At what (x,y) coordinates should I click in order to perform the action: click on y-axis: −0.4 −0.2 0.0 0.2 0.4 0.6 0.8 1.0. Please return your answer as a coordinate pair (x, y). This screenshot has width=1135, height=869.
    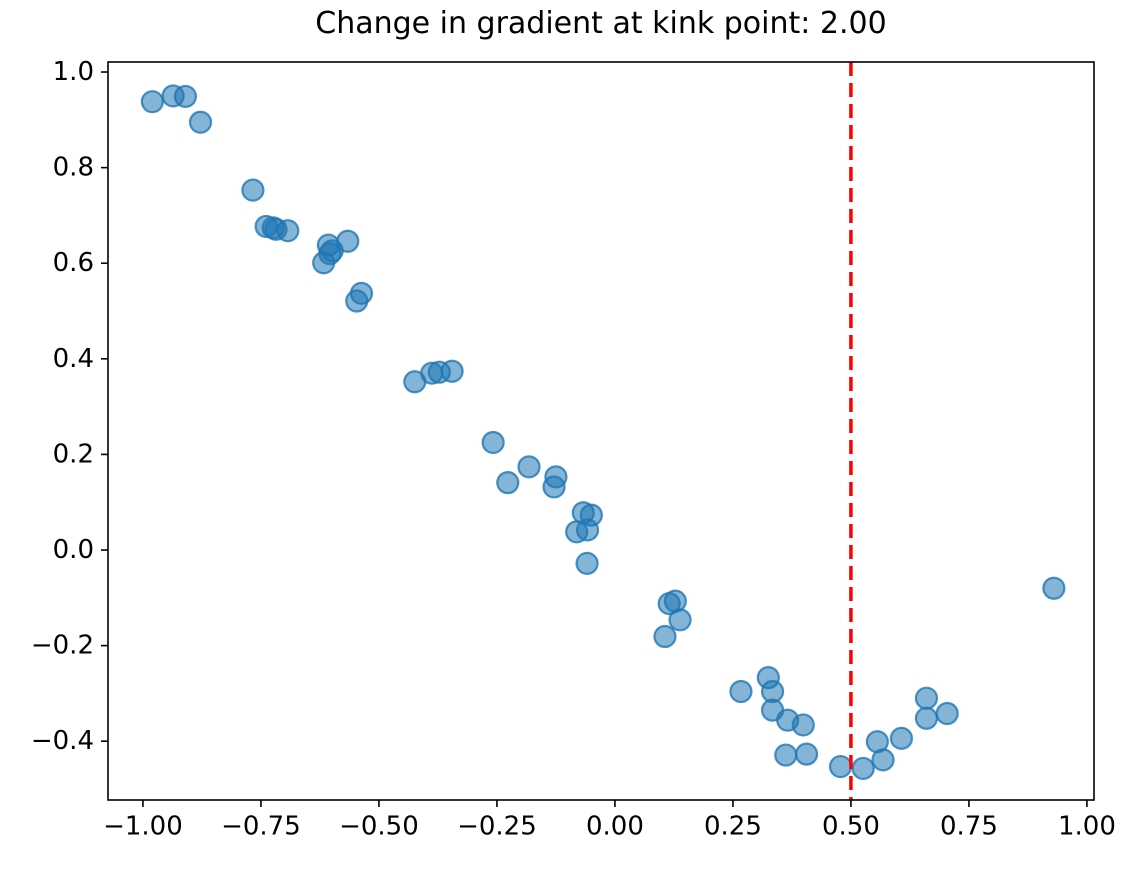
    Looking at the image, I should click on (69, 406).